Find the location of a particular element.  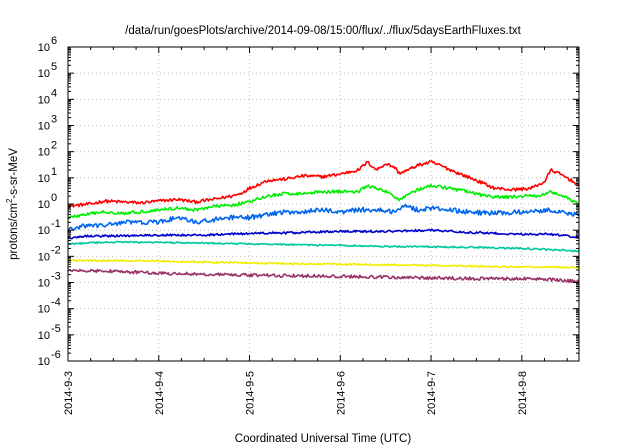

y-tick-exponent: 1 is located at coordinates (54, 172).